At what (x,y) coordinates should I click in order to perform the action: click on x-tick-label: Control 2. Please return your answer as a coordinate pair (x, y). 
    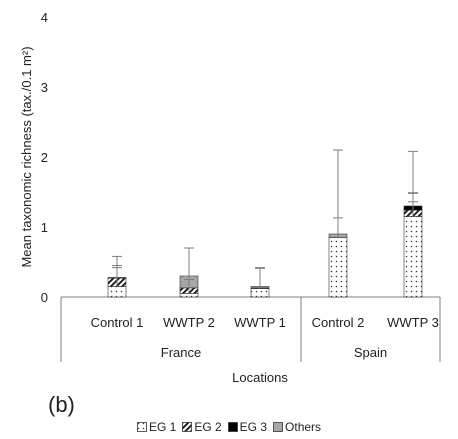
    Looking at the image, I should click on (338, 322).